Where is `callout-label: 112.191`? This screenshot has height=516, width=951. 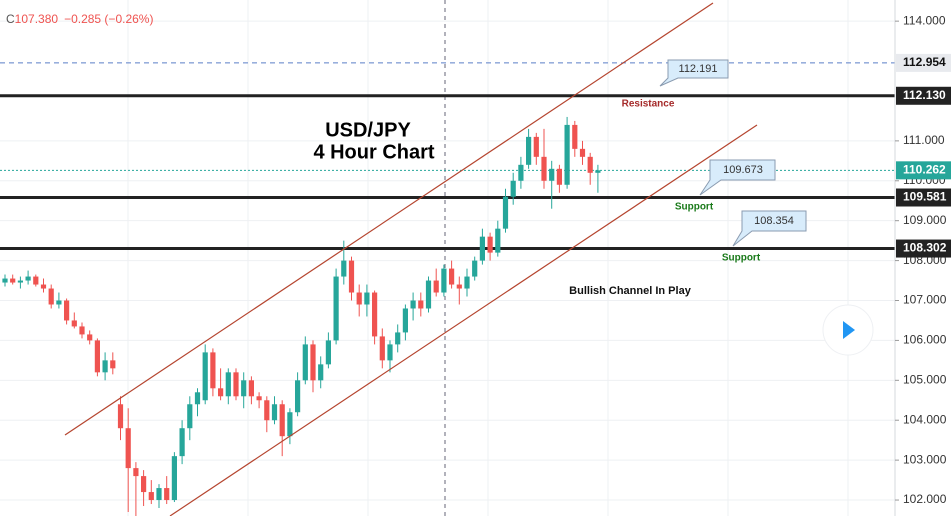 callout-label: 112.191 is located at coordinates (698, 69).